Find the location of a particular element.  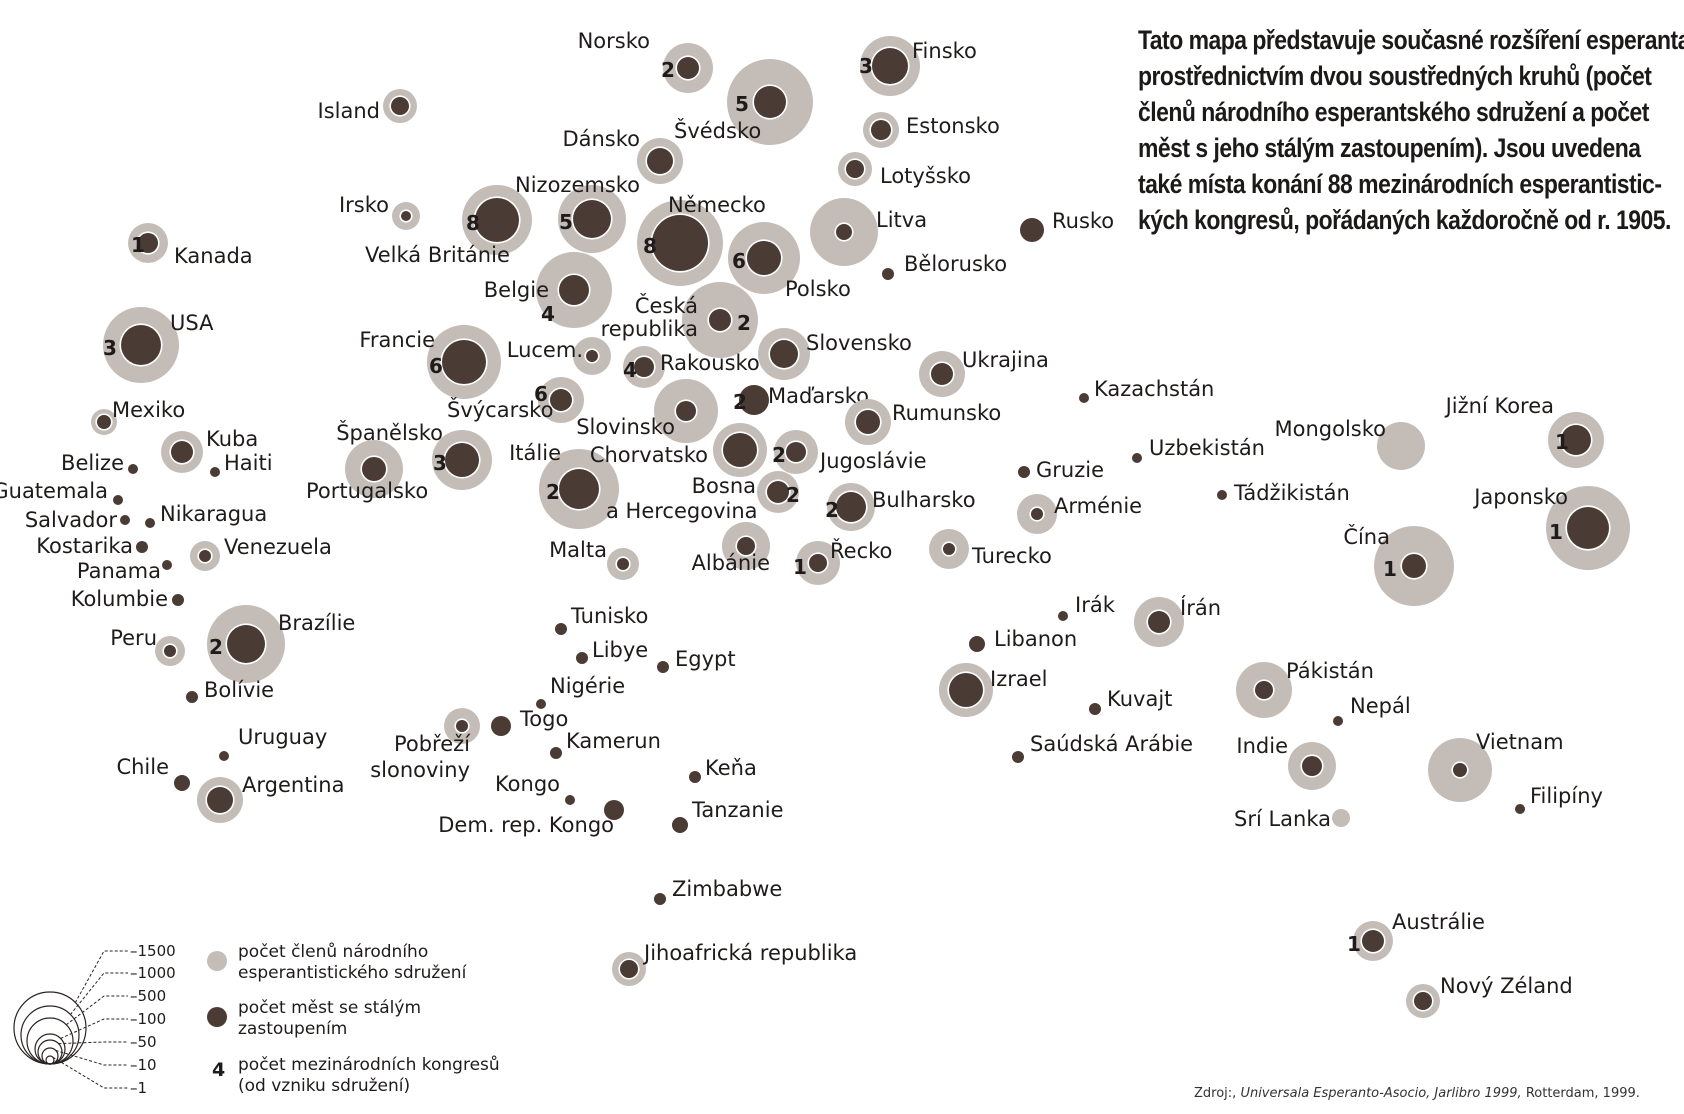

legend-members-swatch is located at coordinates (217, 961).